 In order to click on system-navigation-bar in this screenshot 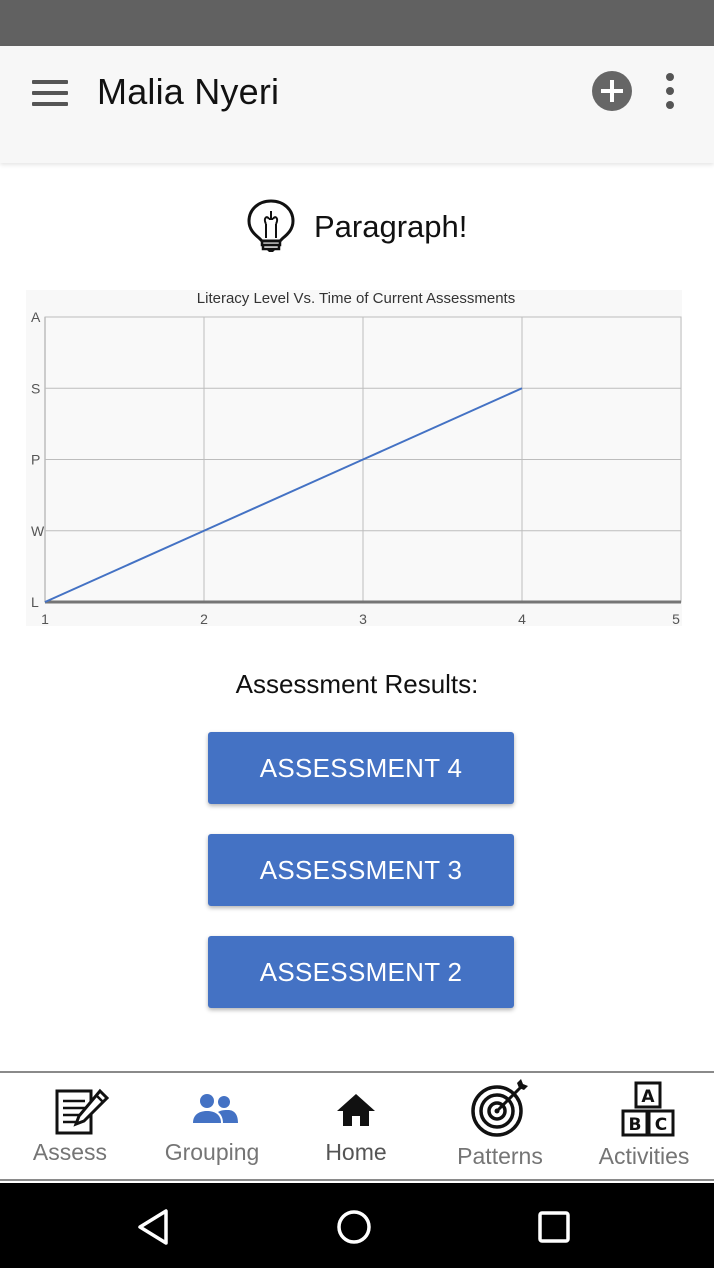, I will do `click(357, 1225)`.